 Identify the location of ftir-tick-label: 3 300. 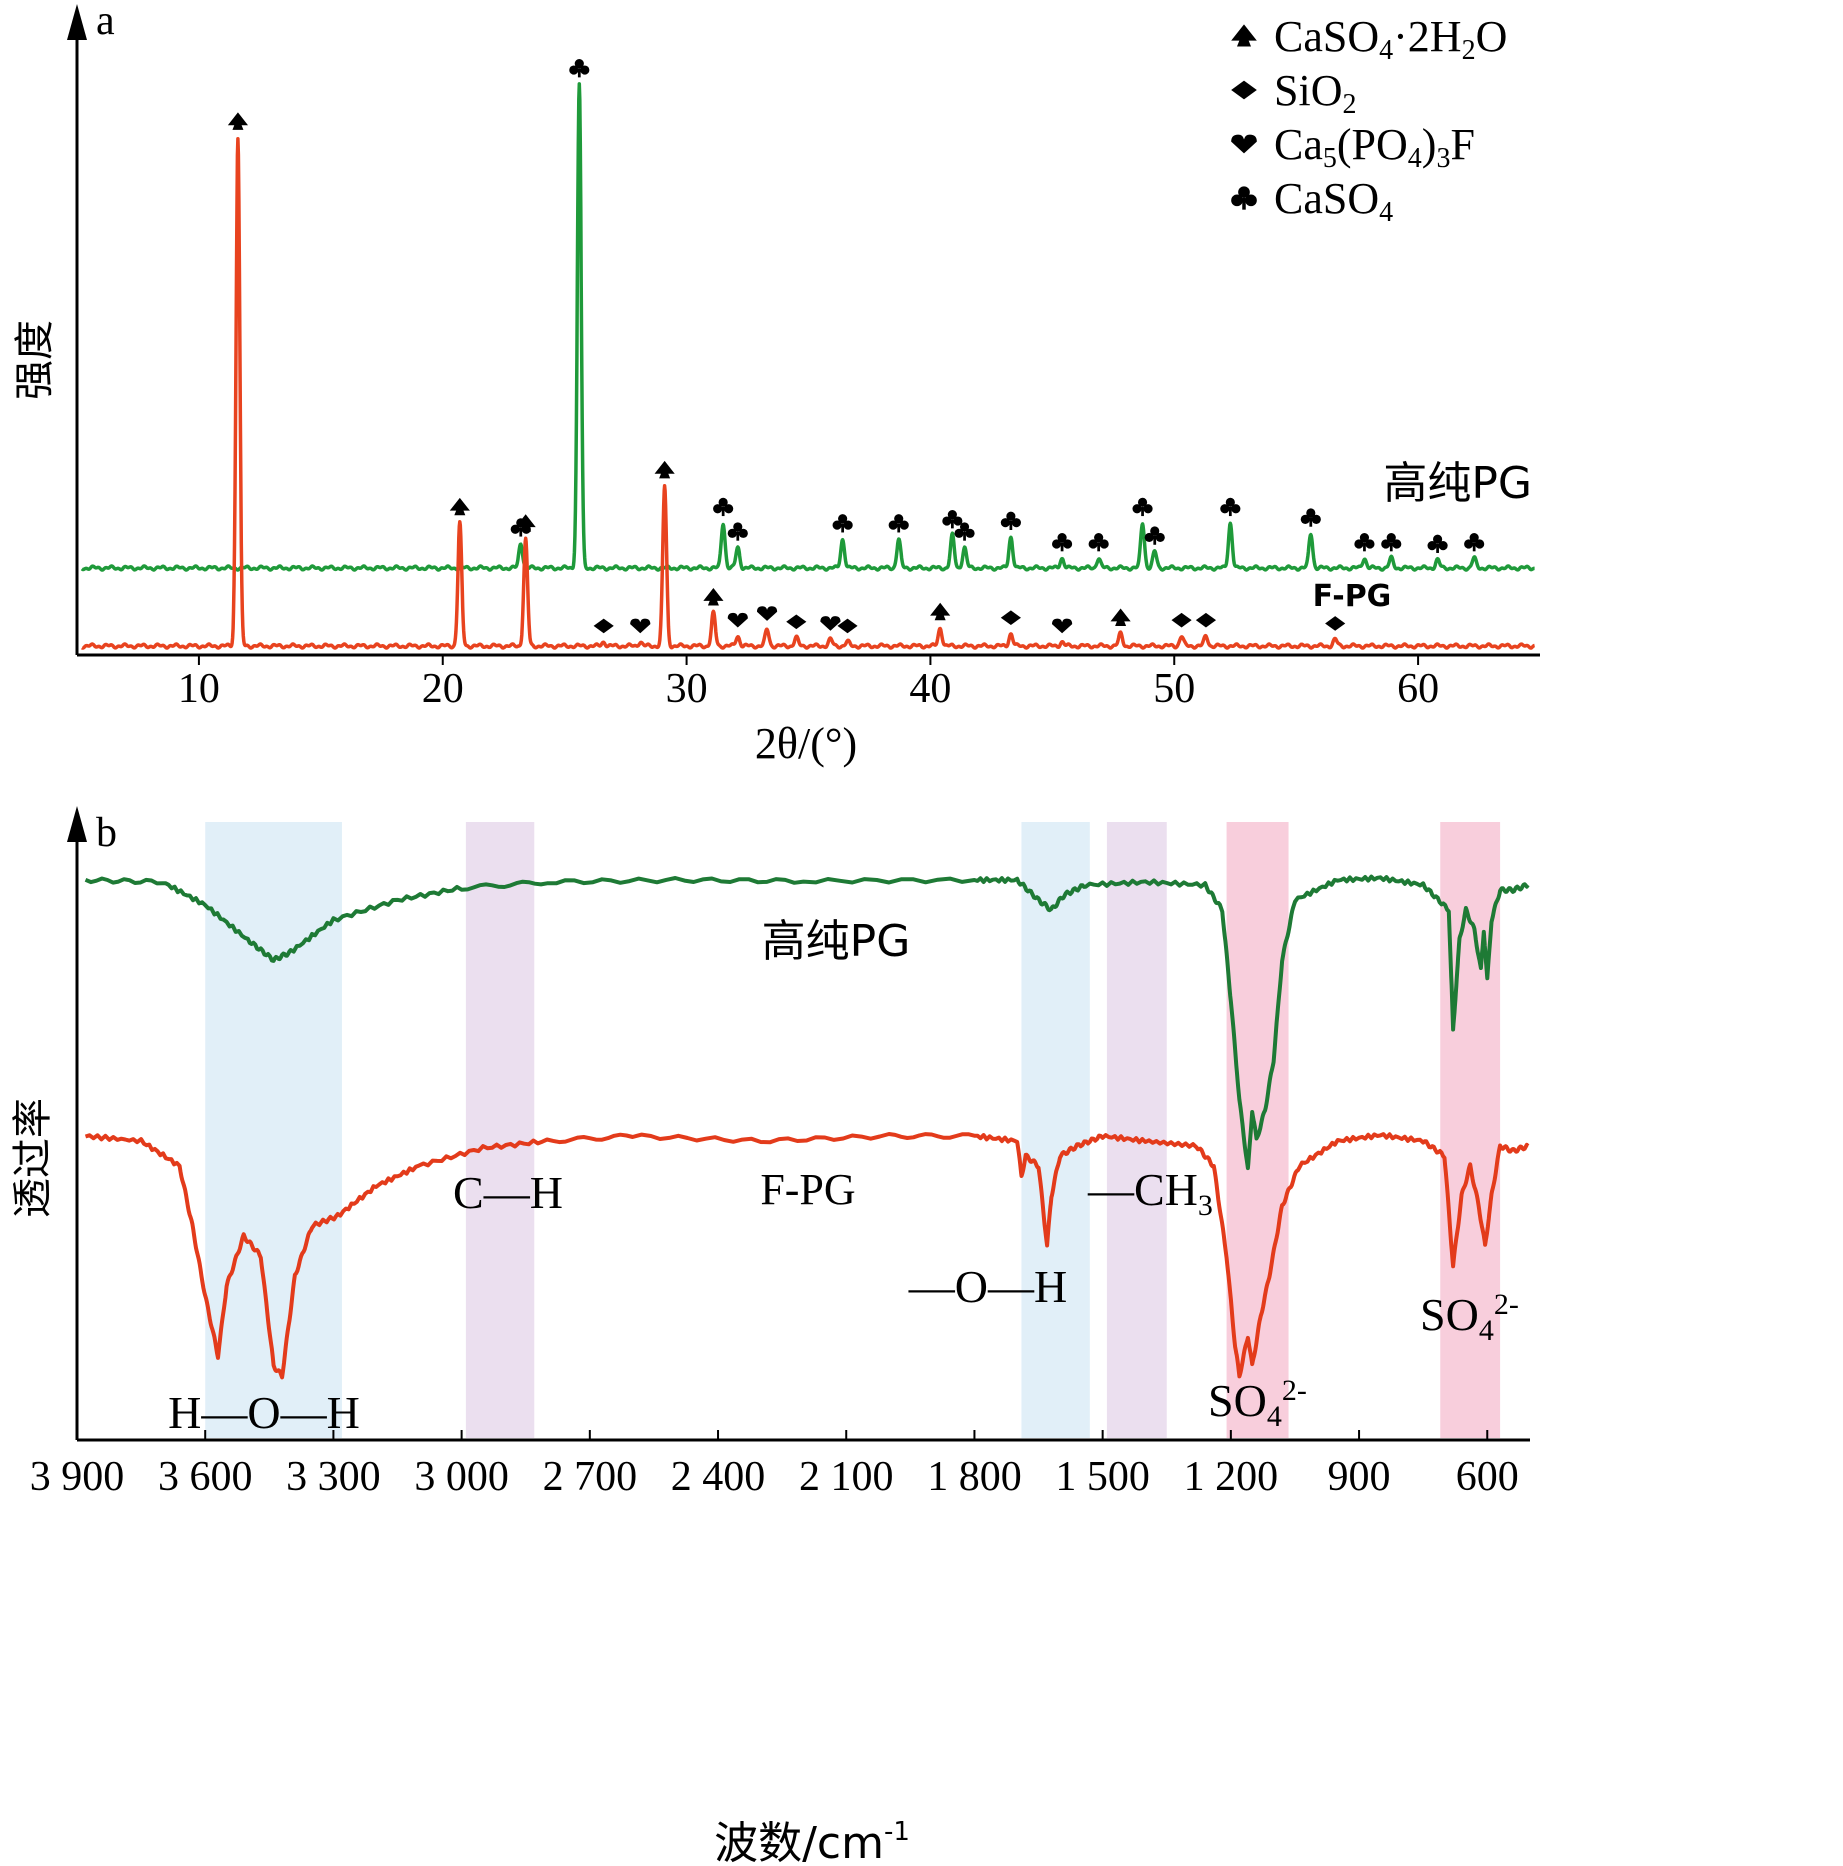
(333, 1477).